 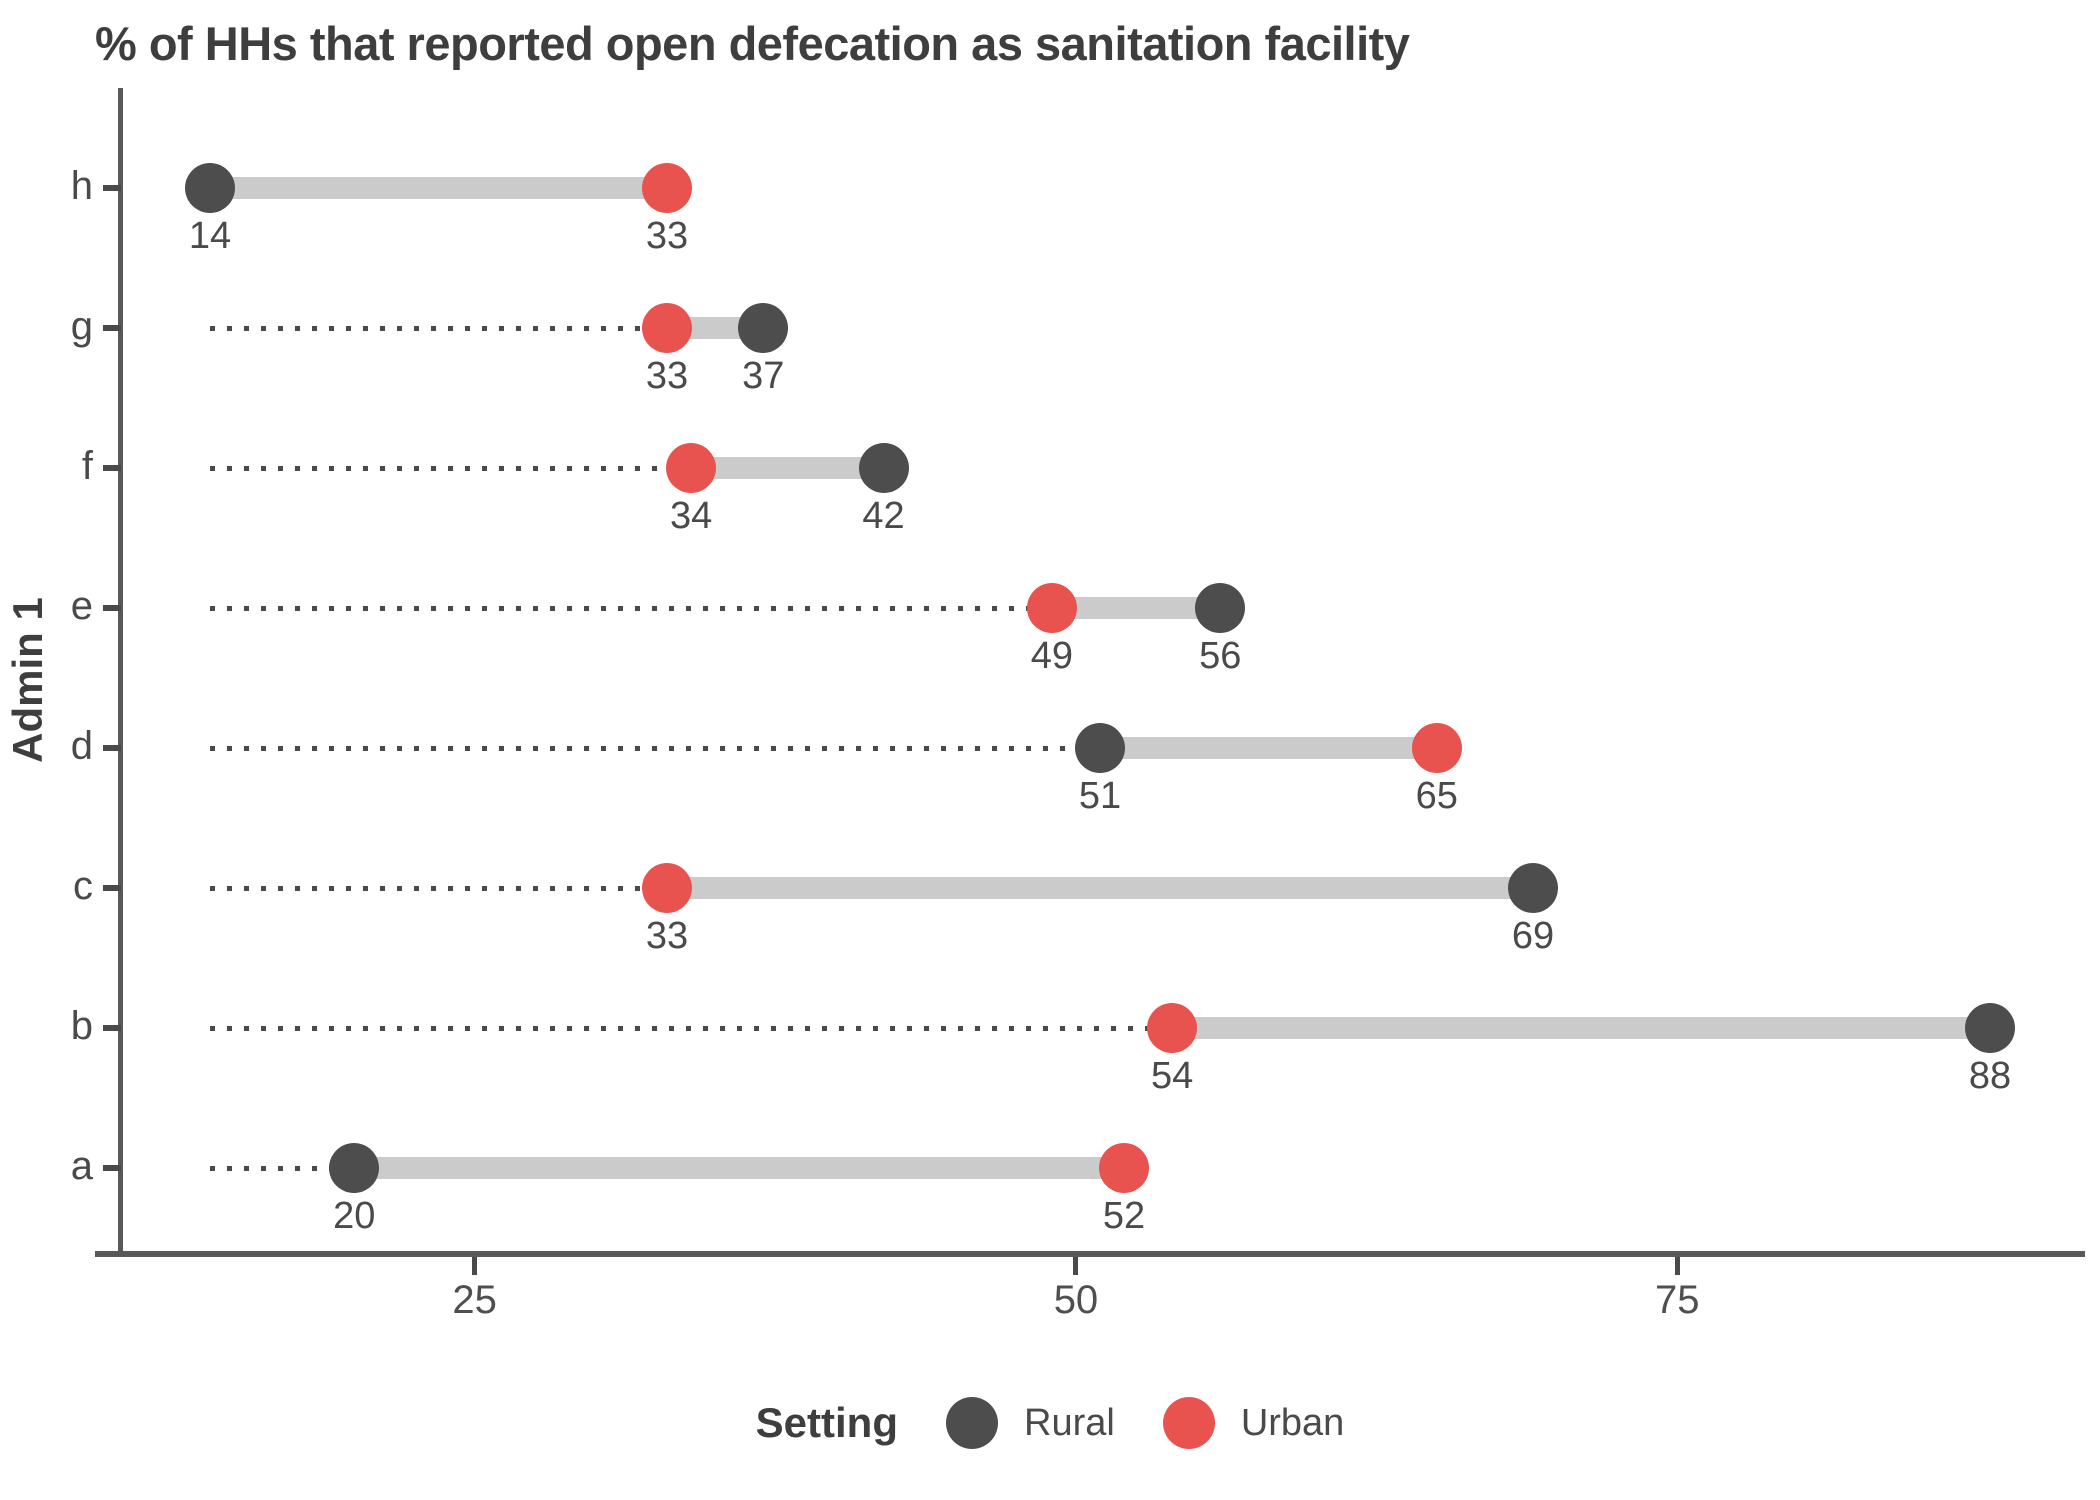 I want to click on value-label: 34, so click(x=691, y=516).